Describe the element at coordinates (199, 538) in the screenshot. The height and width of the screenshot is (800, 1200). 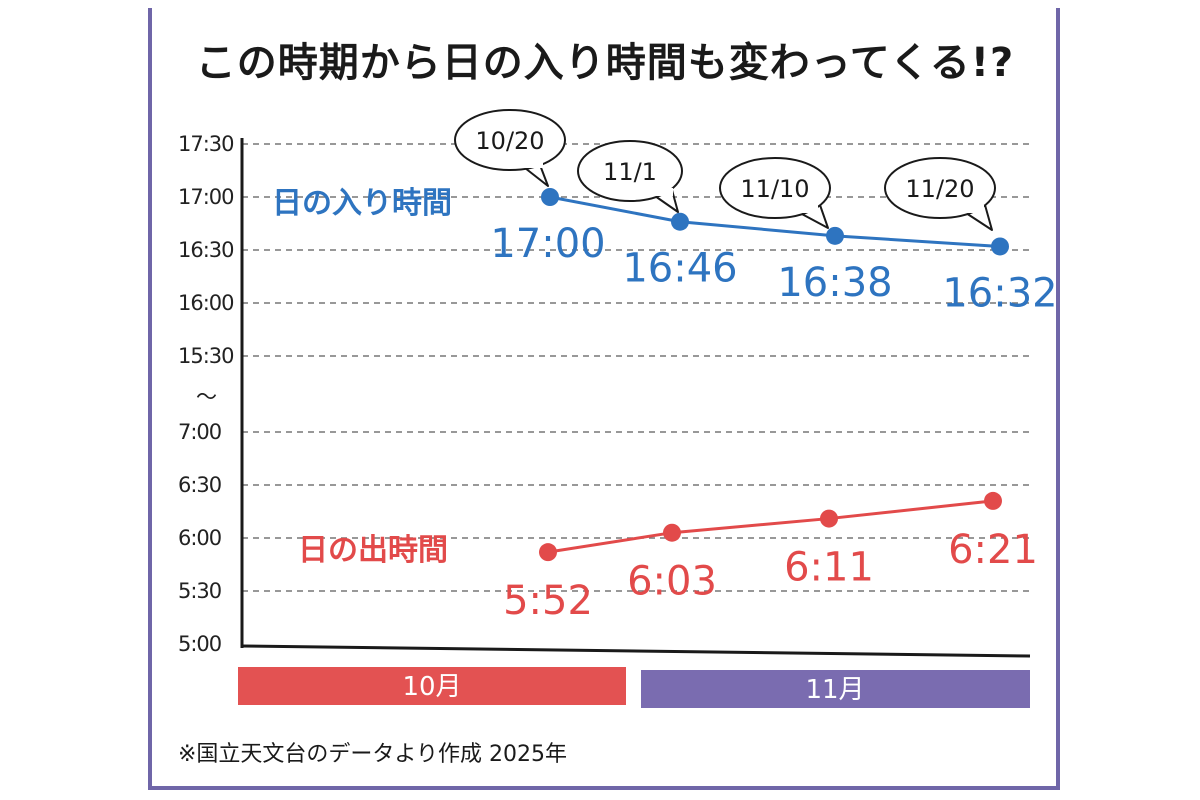
I see `y-tick-label: 6:00` at that location.